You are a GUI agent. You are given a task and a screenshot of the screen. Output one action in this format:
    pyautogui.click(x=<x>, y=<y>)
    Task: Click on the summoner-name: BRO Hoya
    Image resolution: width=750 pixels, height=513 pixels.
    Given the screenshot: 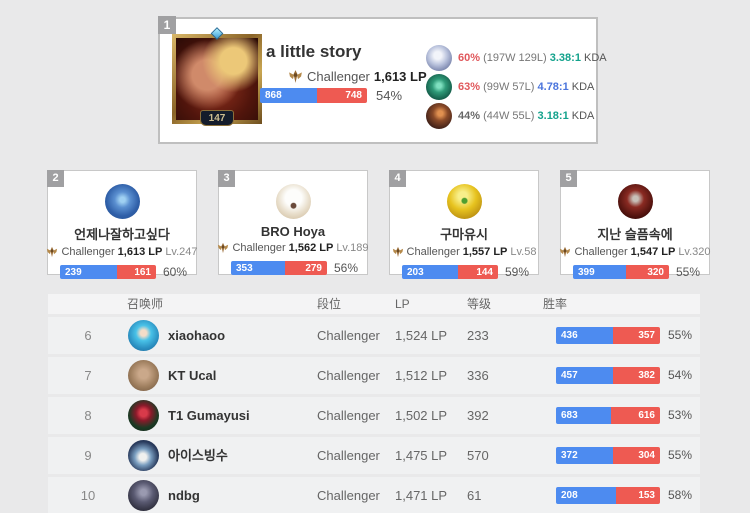 What is the action you would take?
    pyautogui.click(x=293, y=231)
    